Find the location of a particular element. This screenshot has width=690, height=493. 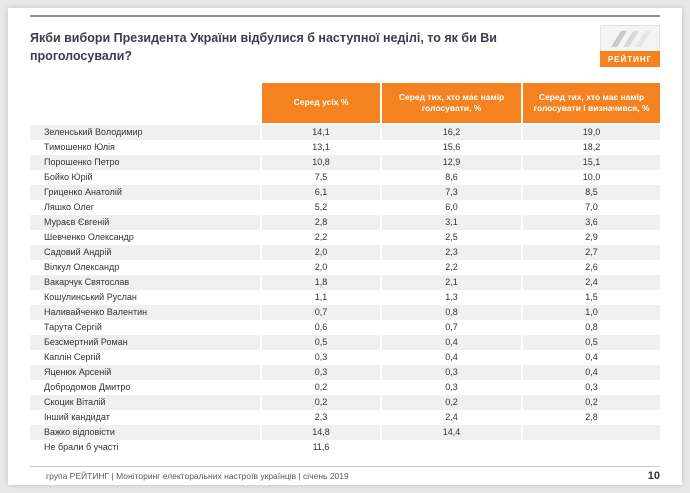

candidate-value: 2,3 is located at coordinates (321, 417).